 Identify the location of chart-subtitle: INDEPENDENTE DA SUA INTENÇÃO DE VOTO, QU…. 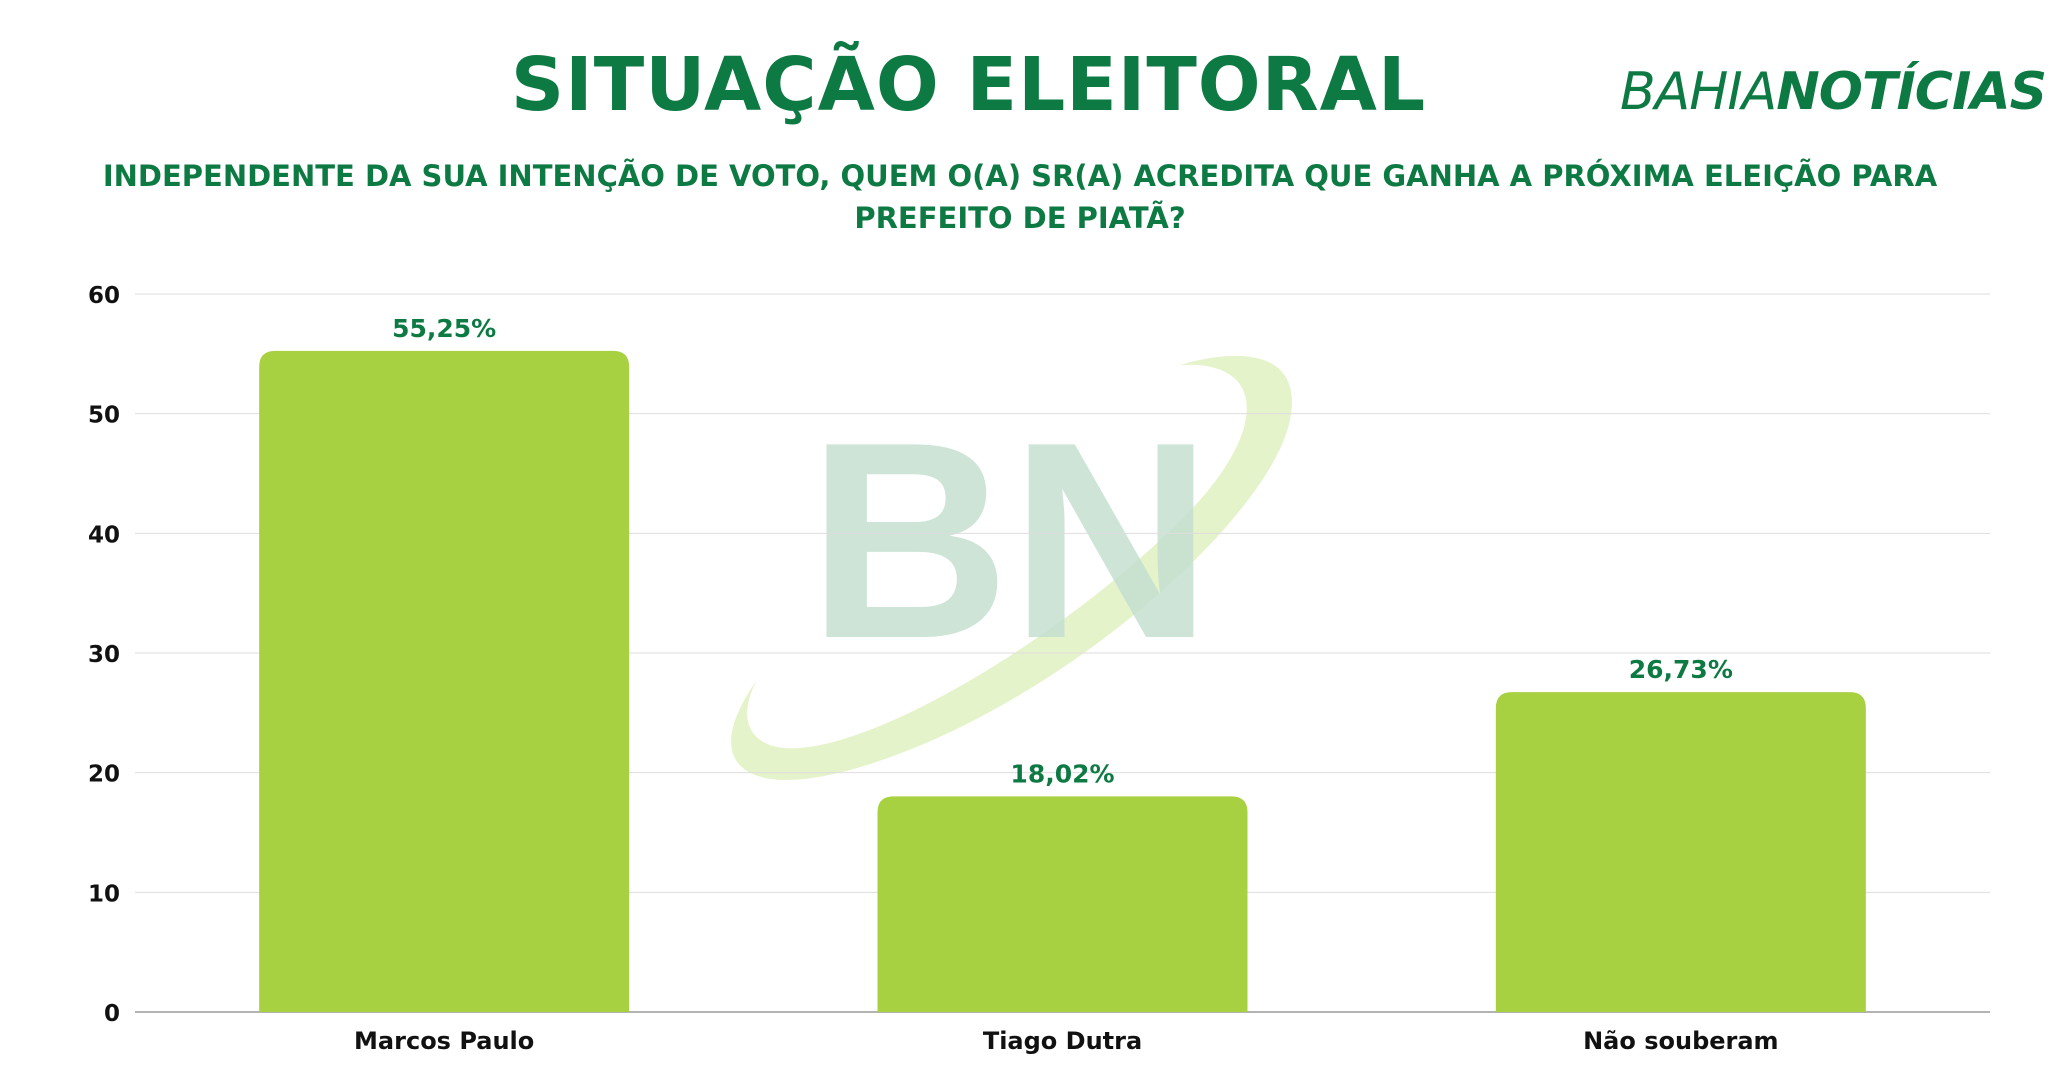
(1020, 197).